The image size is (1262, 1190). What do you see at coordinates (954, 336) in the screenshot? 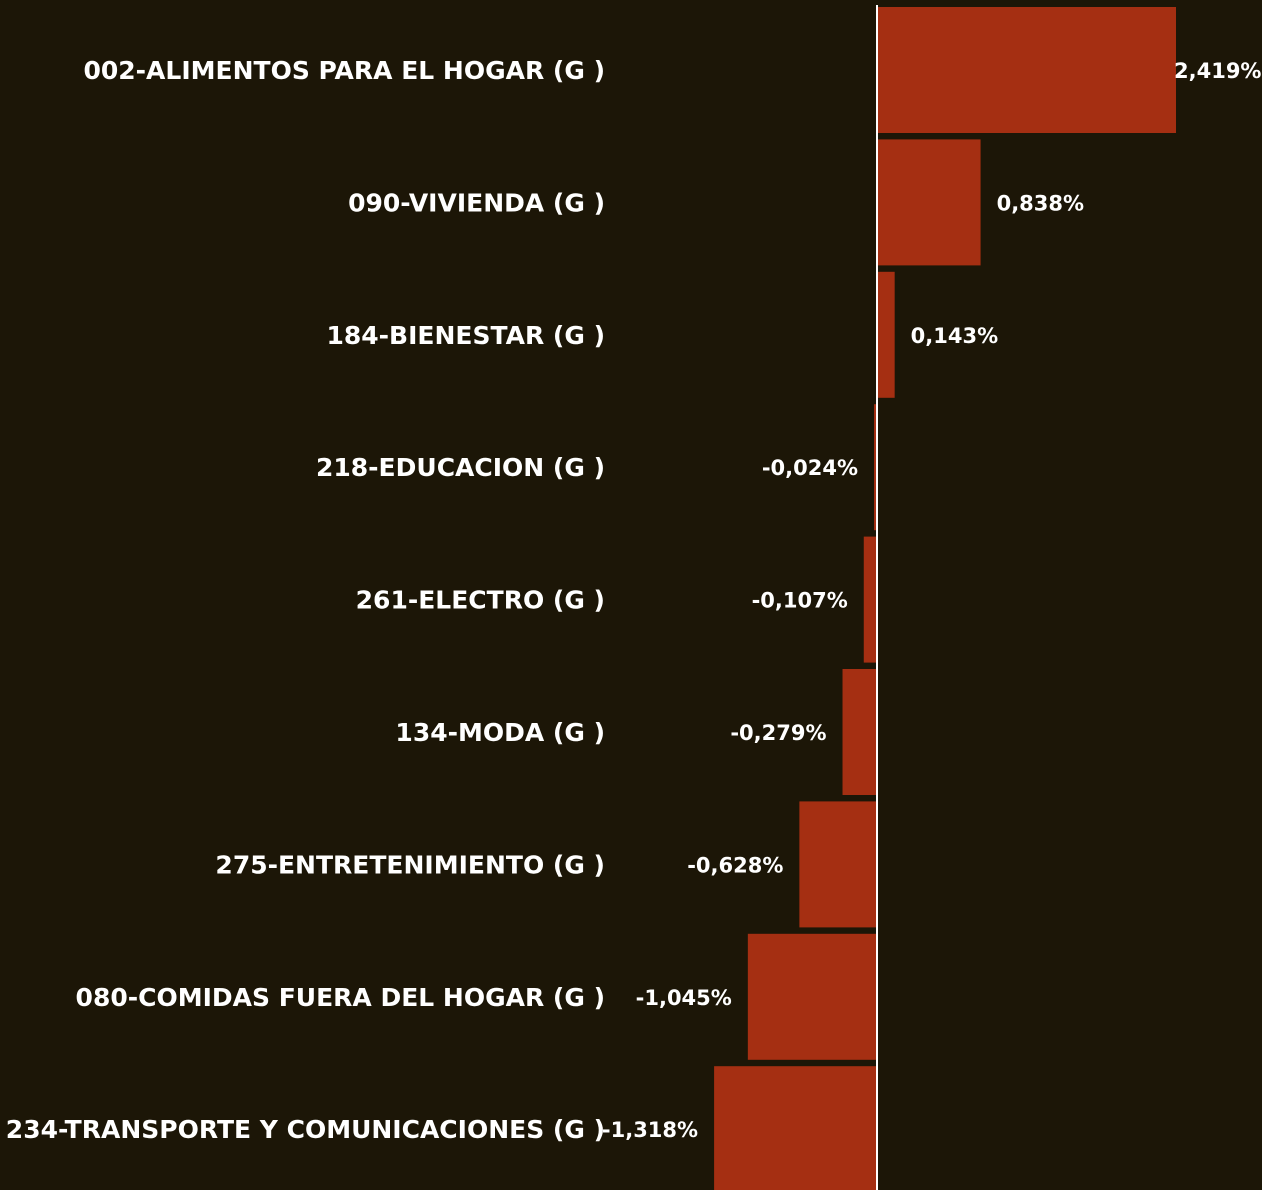
I see `value-label: 0,143%` at bounding box center [954, 336].